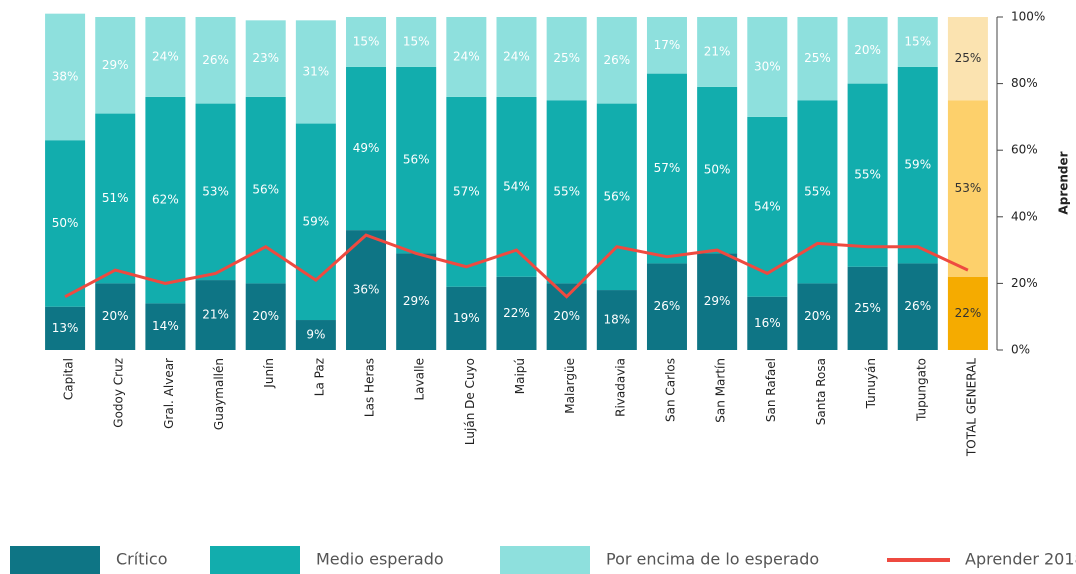  Describe the element at coordinates (1024, 150) in the screenshot. I see `y-tick-label: 60%` at that location.